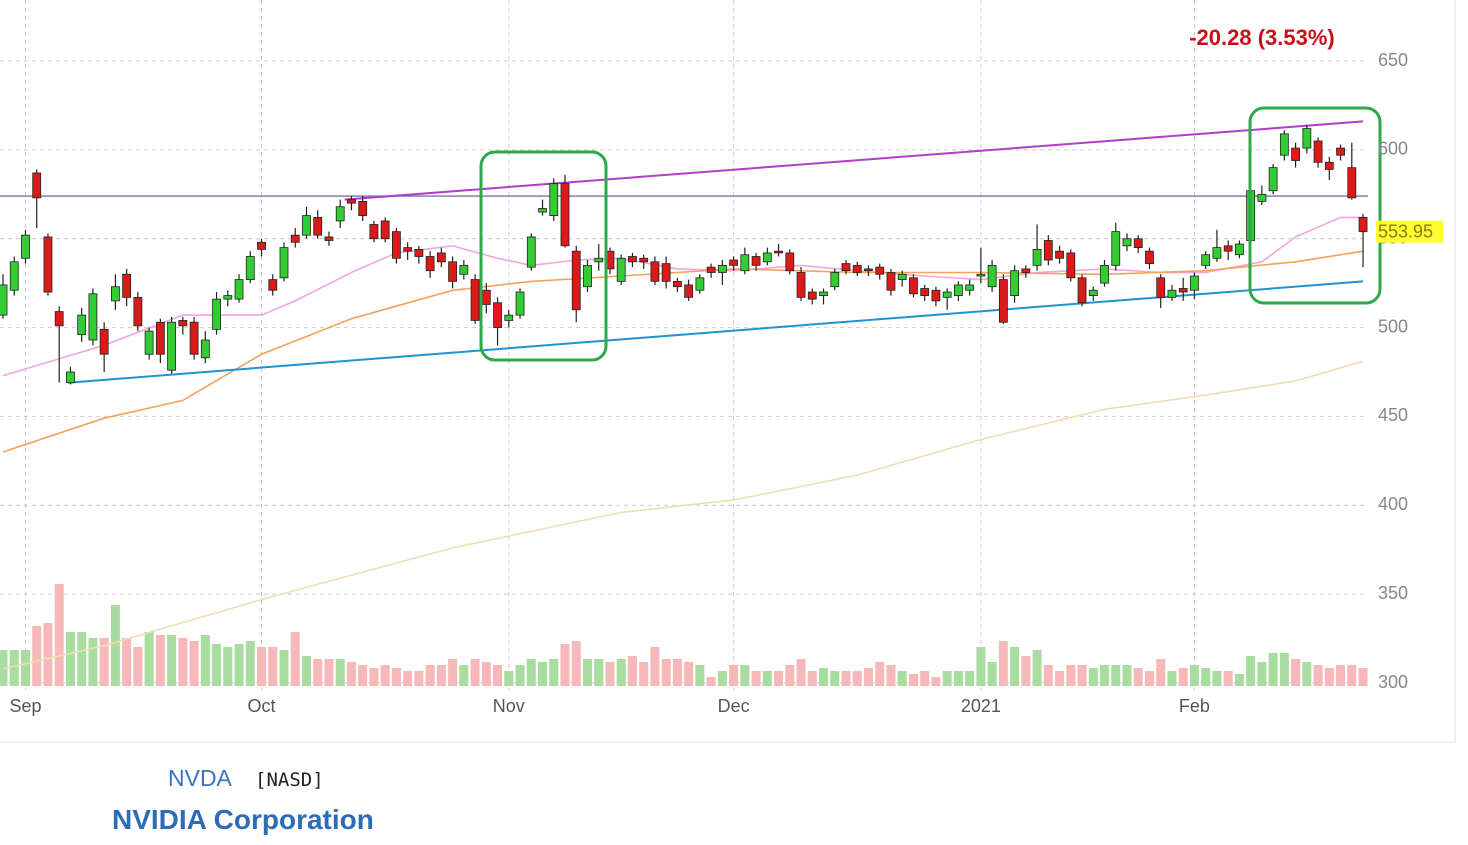 The image size is (1468, 845). What do you see at coordinates (1393, 326) in the screenshot?
I see `y-tick-label: 500` at bounding box center [1393, 326].